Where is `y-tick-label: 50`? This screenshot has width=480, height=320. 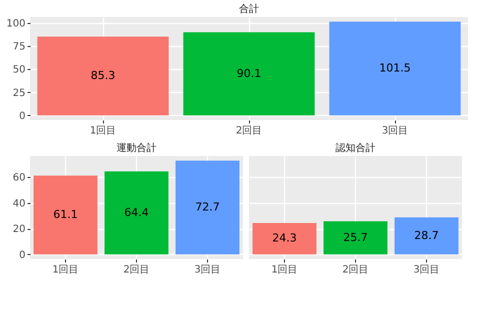
y-tick-label: 50 is located at coordinates (19, 70).